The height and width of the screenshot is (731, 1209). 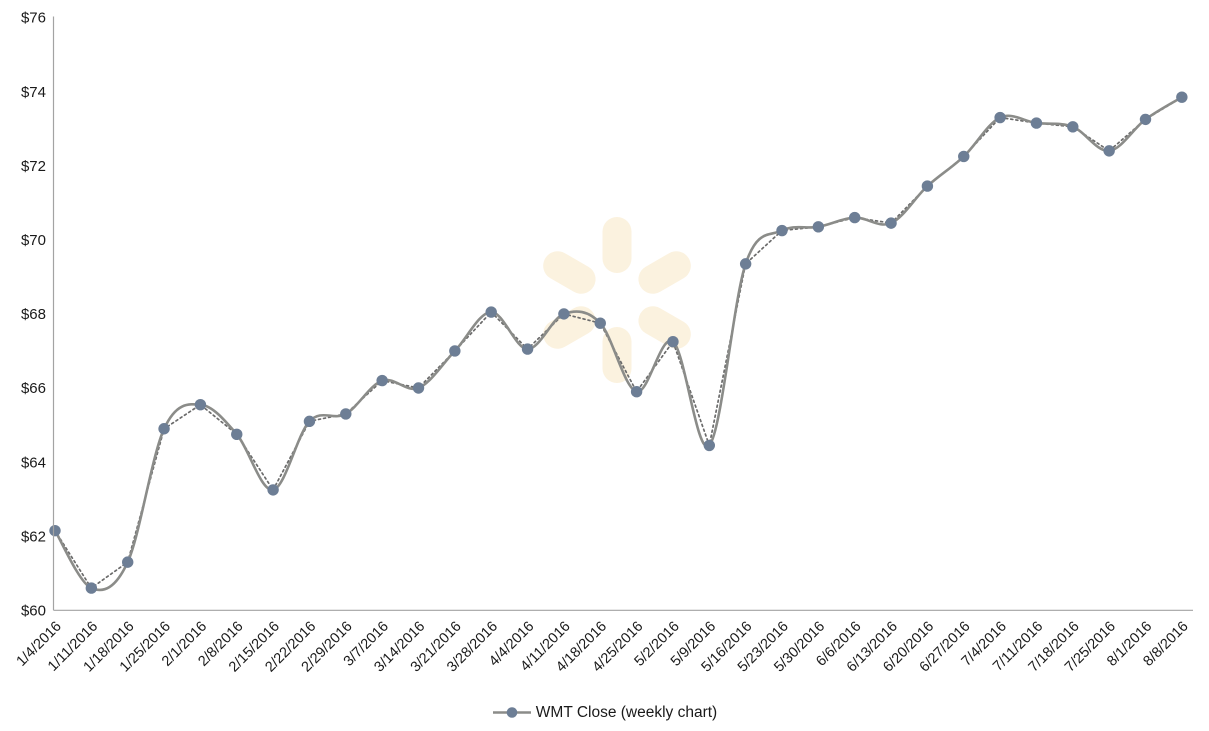 What do you see at coordinates (33, 388) in the screenshot?
I see `svg-text: $66` at bounding box center [33, 388].